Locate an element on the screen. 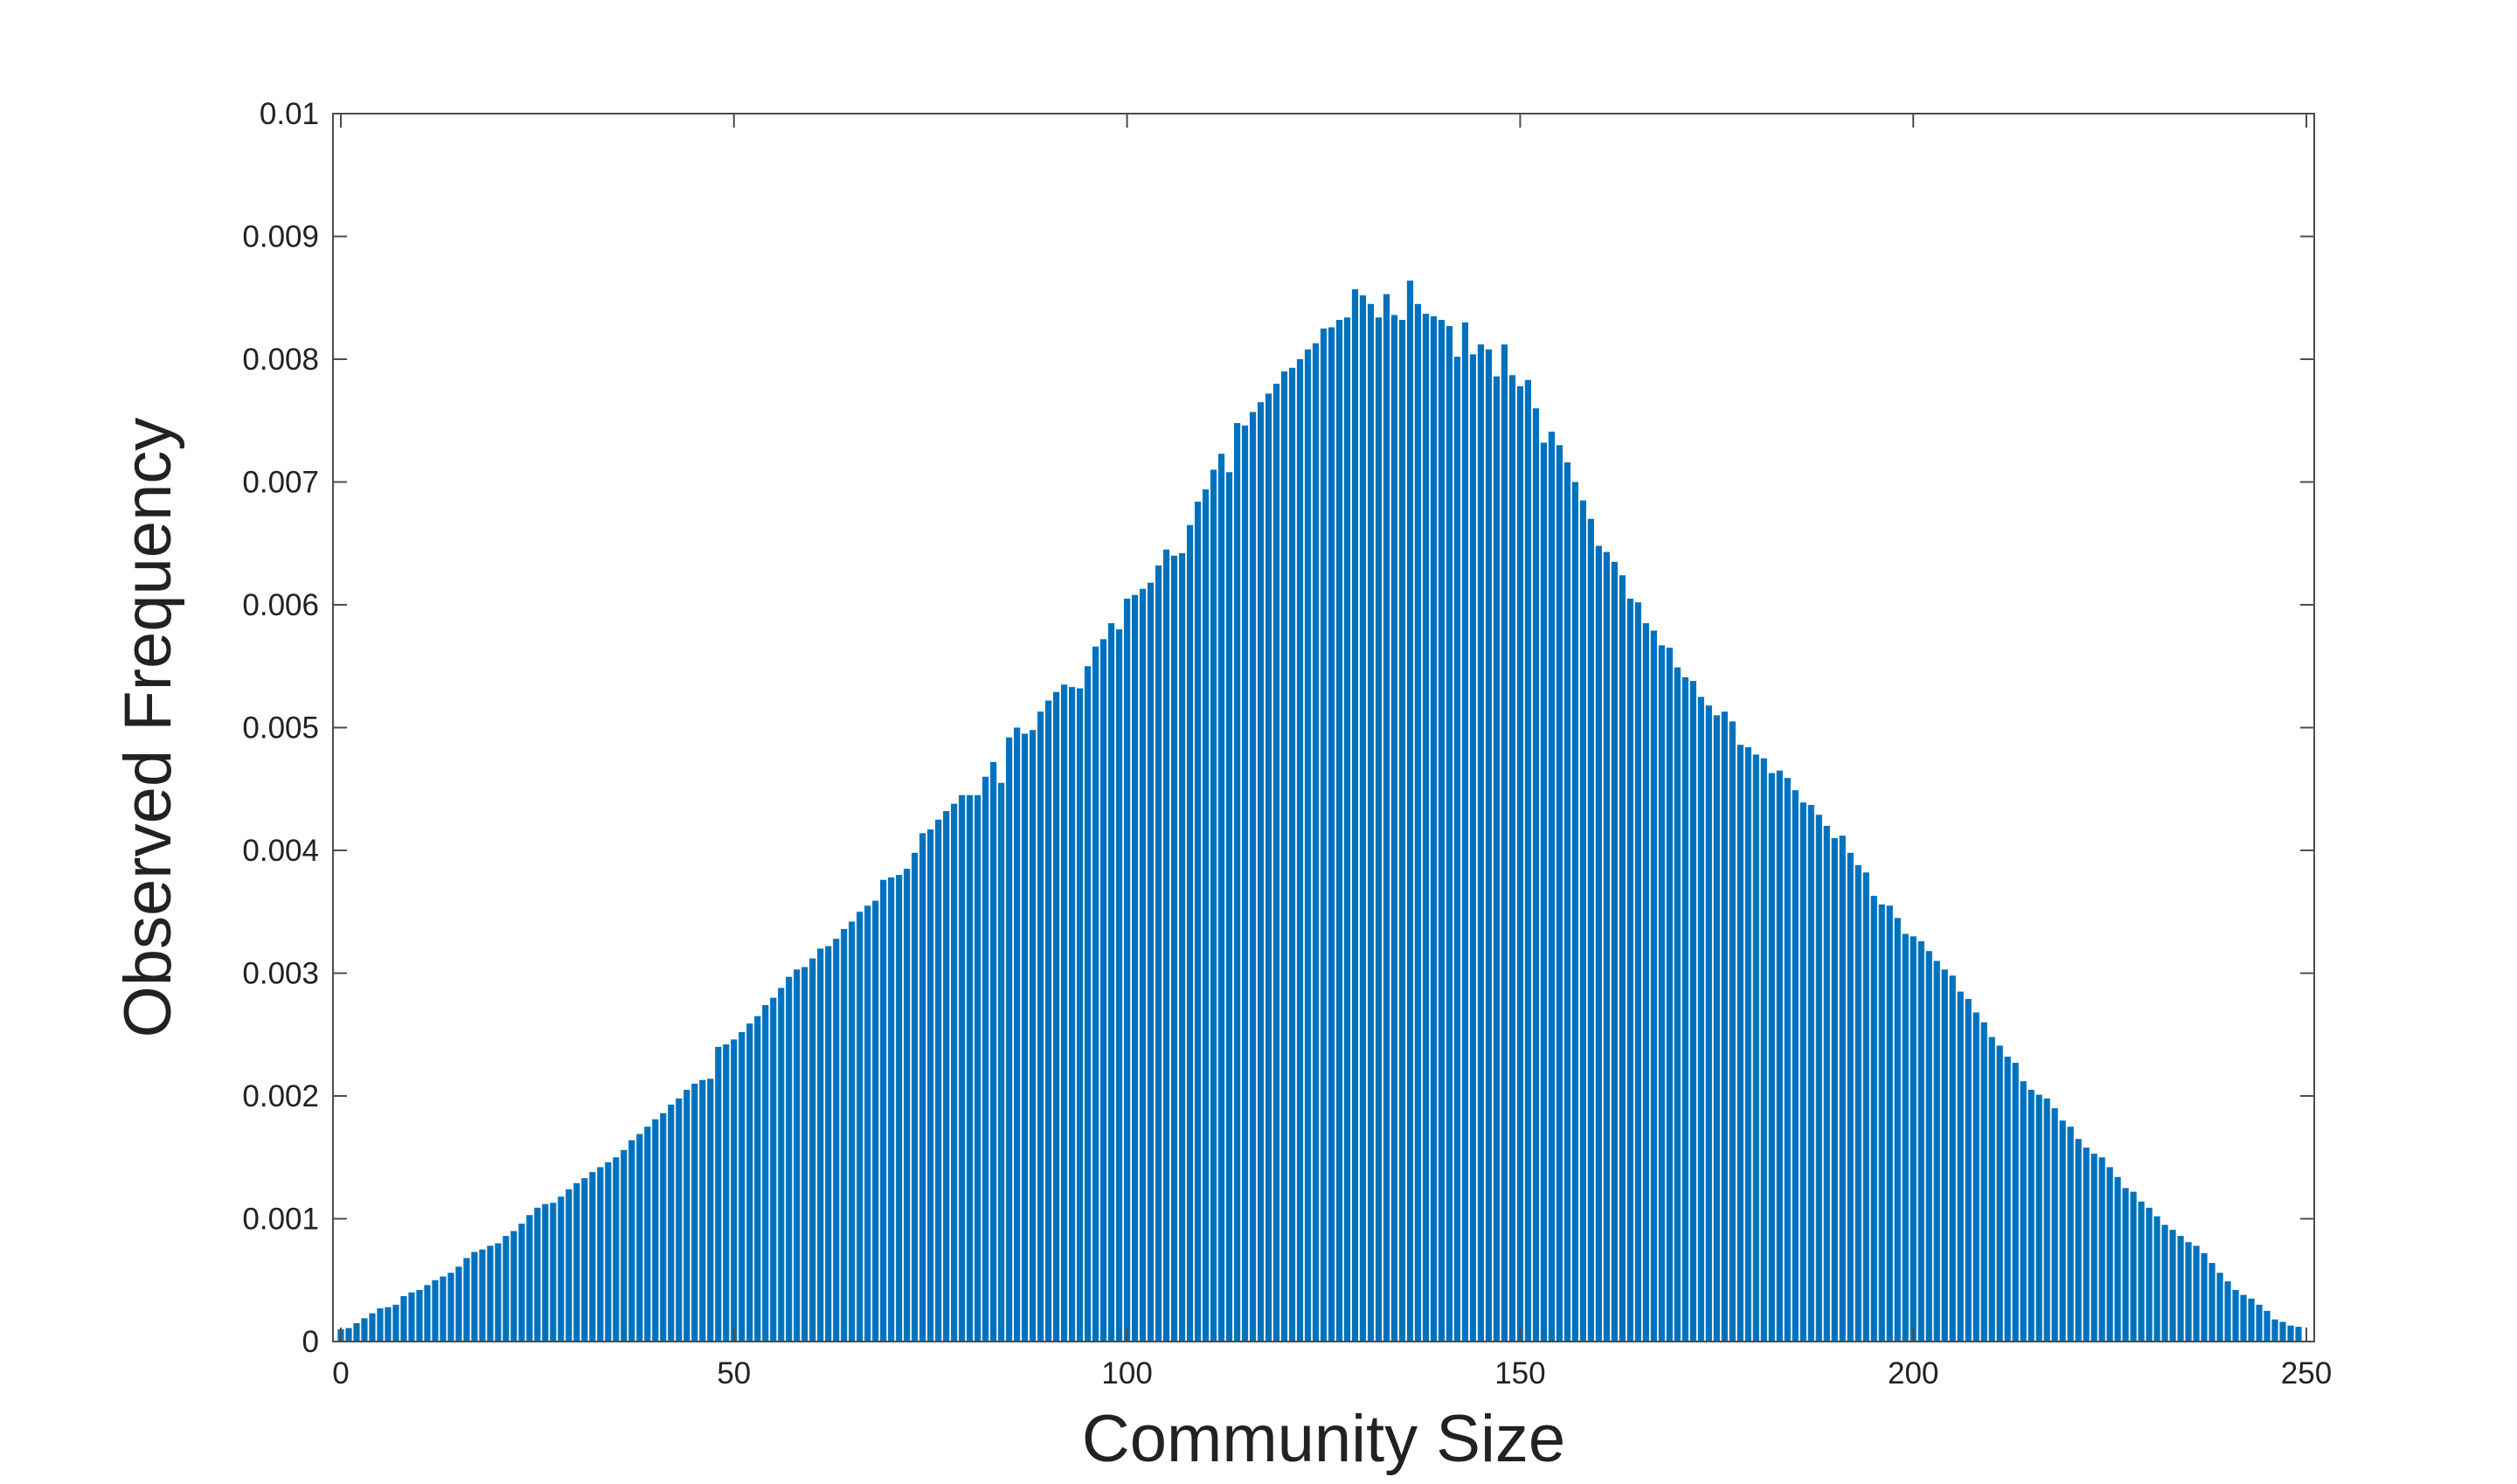 The width and height of the screenshot is (2517, 1484). y-tick-label: 0.002 is located at coordinates (280, 1096).